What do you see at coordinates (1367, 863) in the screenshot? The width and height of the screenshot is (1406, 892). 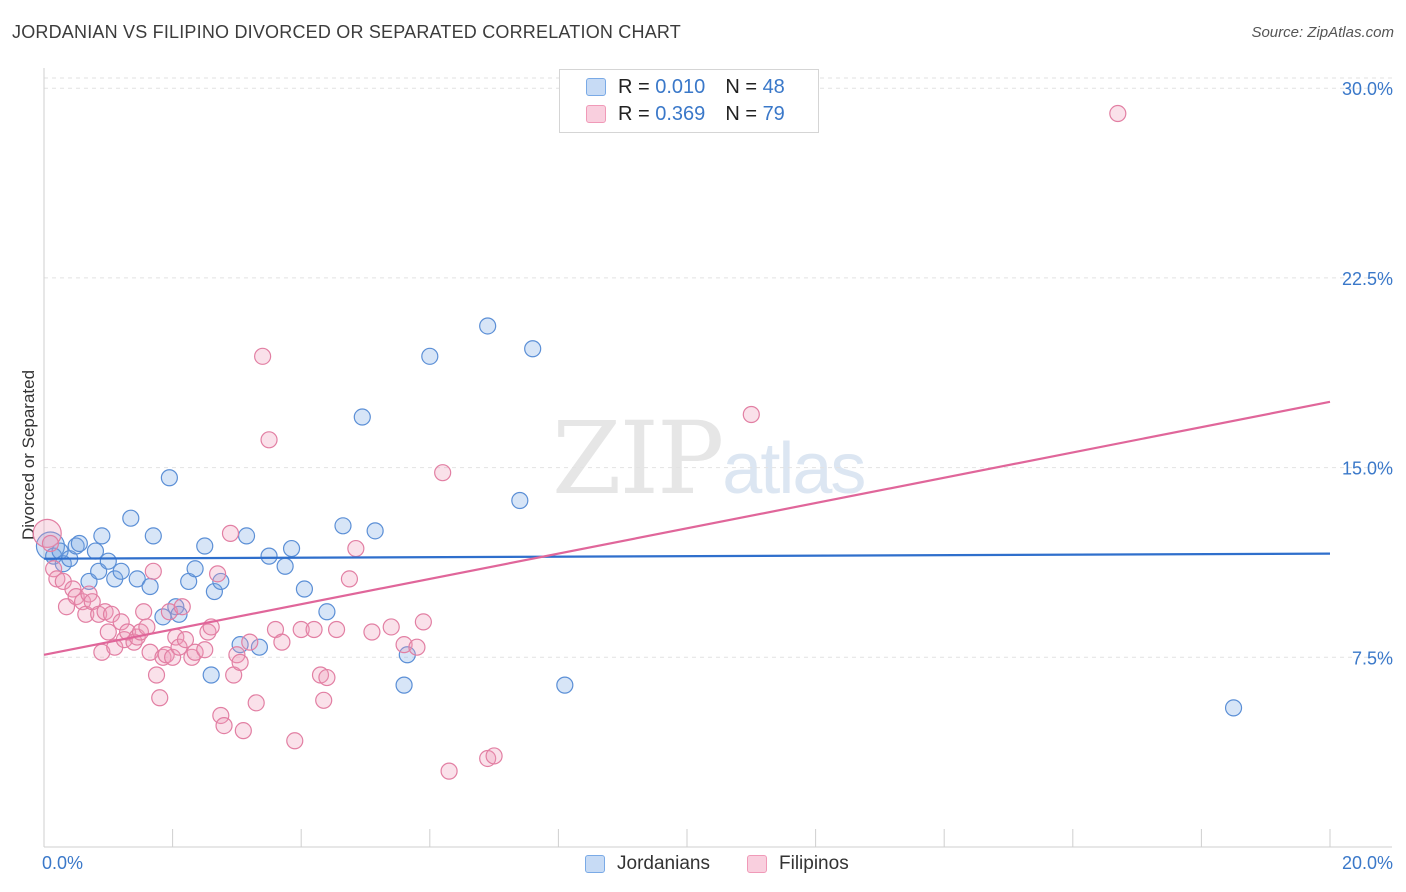 I see `x-tick-label-max: 20.0%` at bounding box center [1367, 863].